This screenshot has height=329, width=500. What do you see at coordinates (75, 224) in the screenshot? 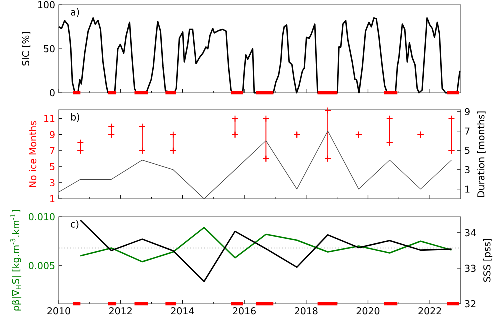
I see `annotation: c)` at bounding box center [75, 224].